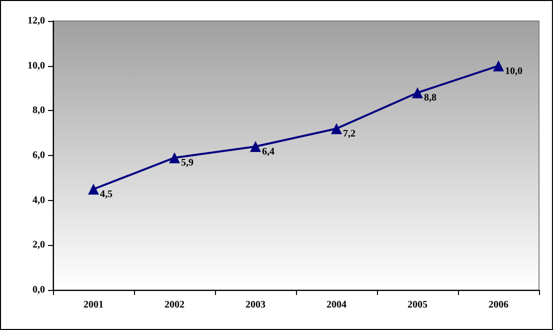  What do you see at coordinates (256, 305) in the screenshot?
I see `x-tick-label: 2003` at bounding box center [256, 305].